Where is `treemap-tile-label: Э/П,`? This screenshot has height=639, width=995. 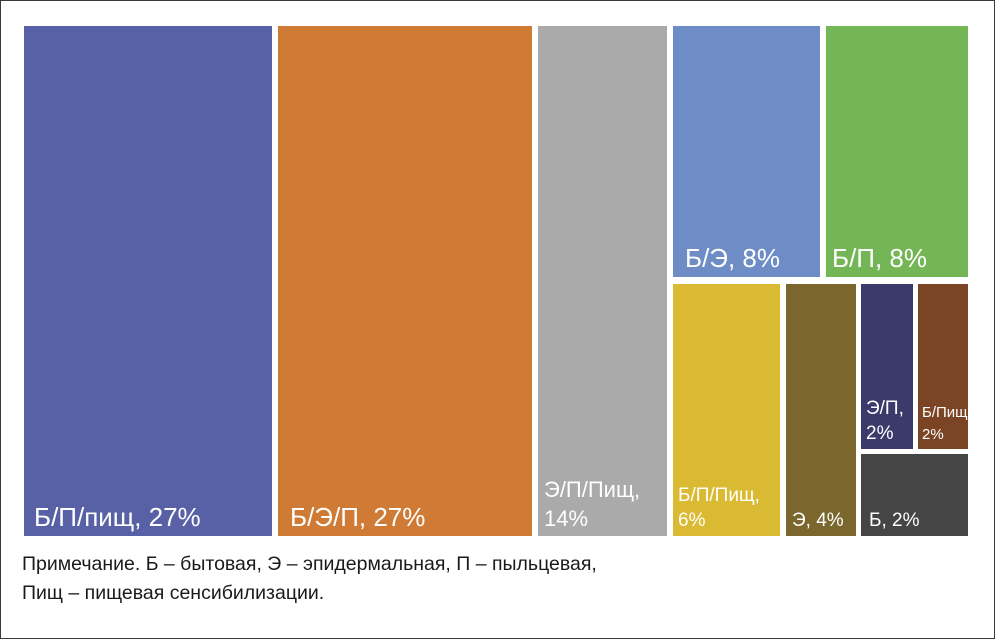
treemap-tile-label: Э/П, is located at coordinates (885, 408).